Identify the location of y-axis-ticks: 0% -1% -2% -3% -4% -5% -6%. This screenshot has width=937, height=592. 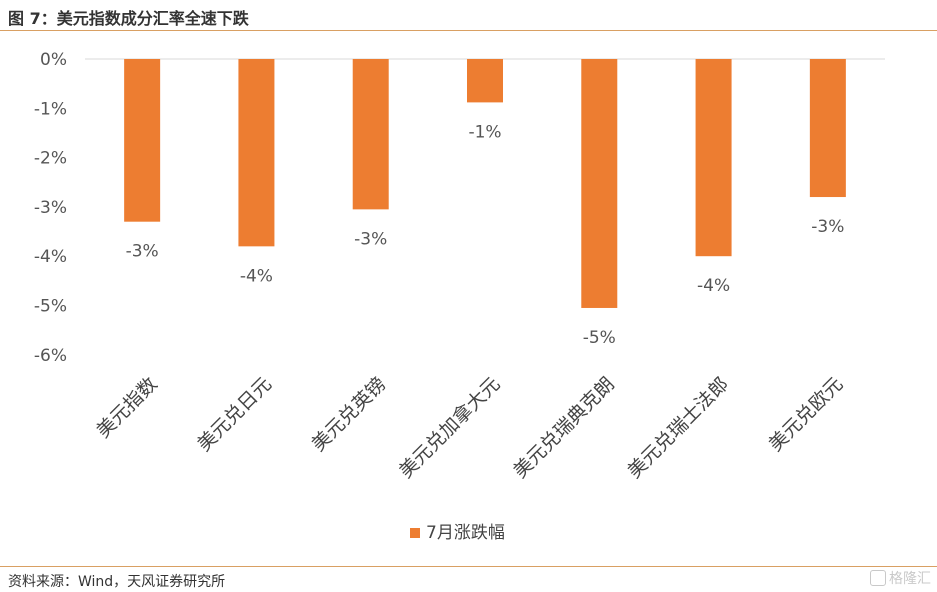
(50, 208).